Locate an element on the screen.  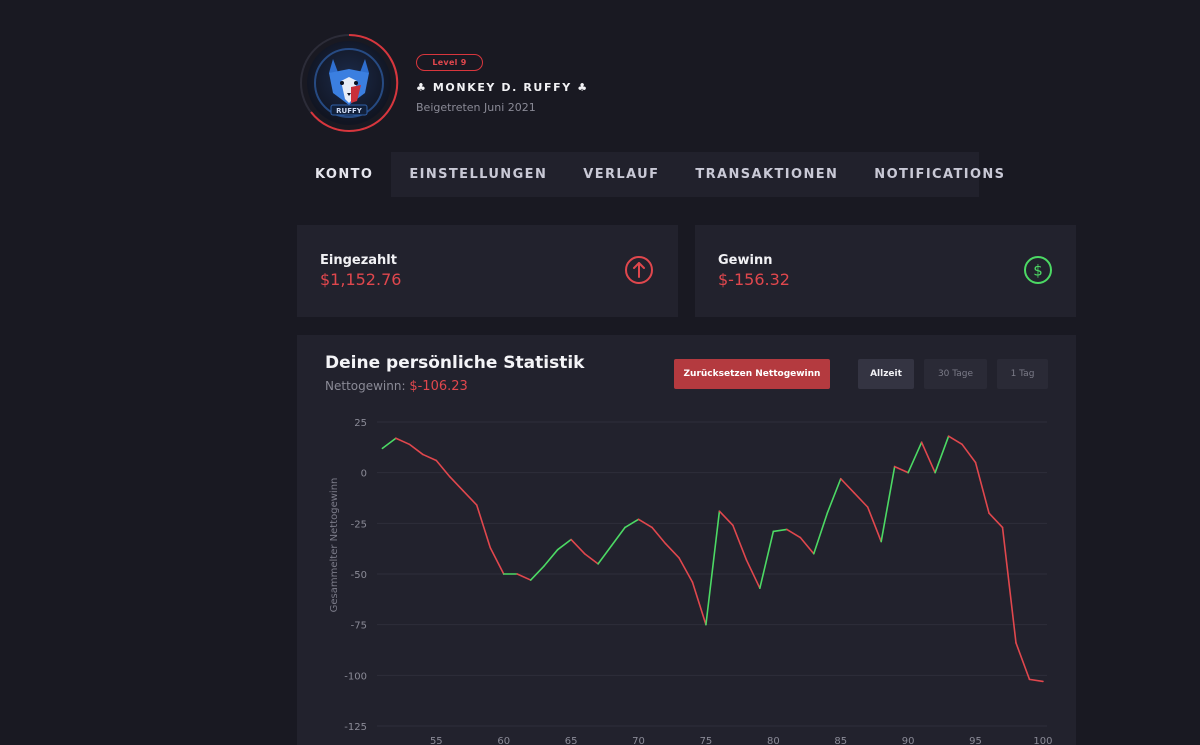
level-progress-ring is located at coordinates (349, 82).